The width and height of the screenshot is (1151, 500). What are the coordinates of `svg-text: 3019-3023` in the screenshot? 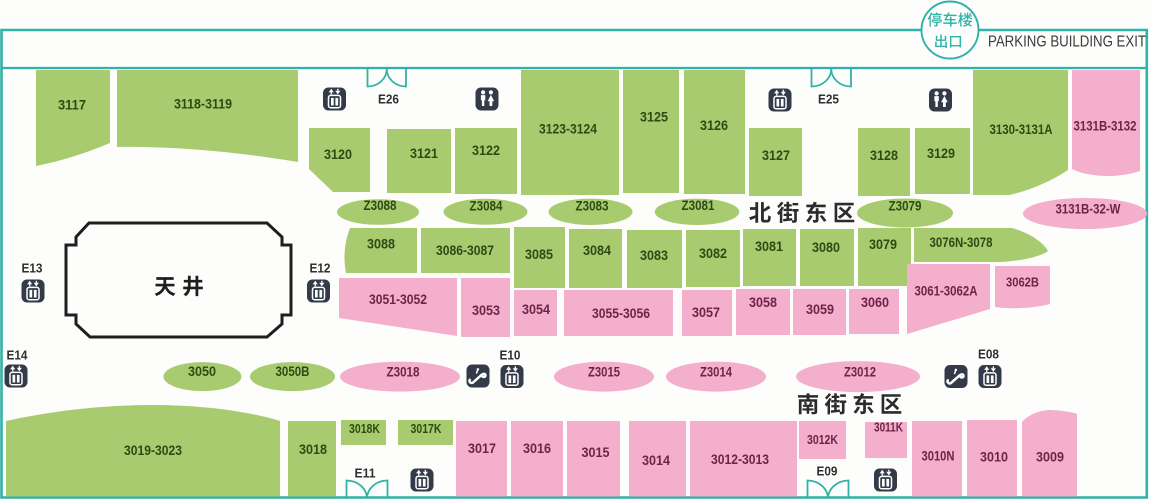 It's located at (153, 450).